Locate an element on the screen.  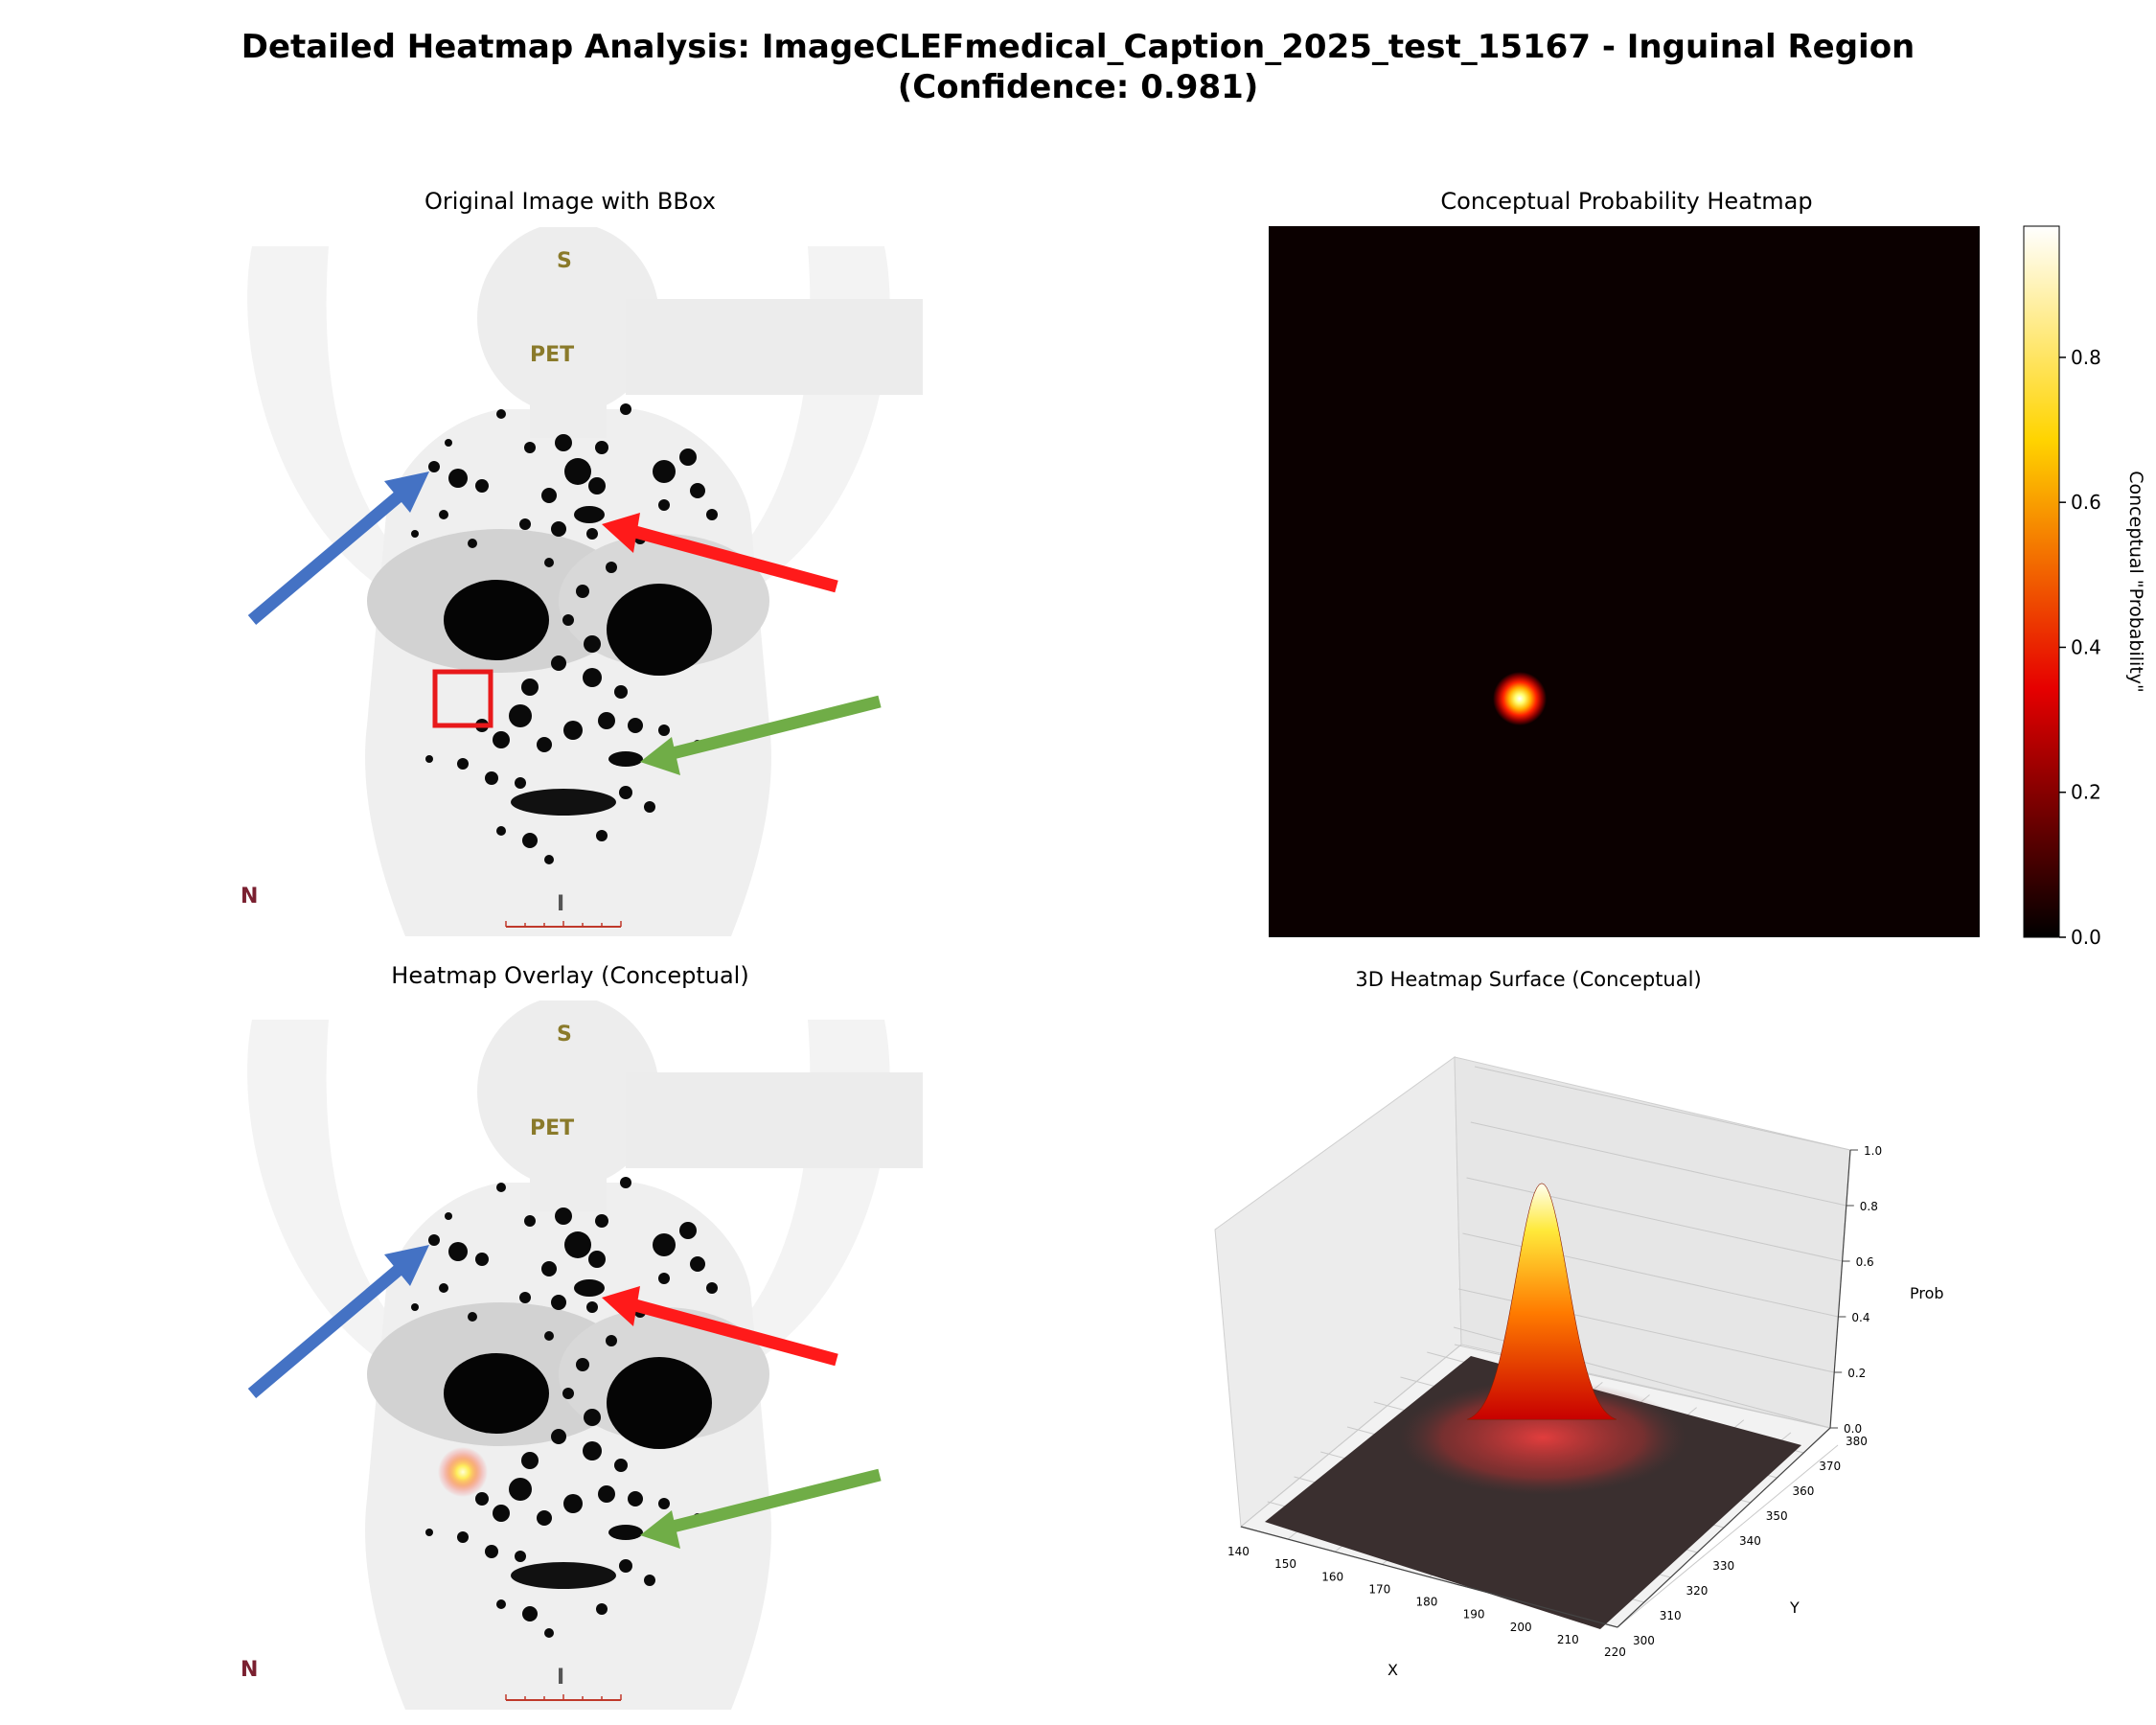
overlay-marker-top: S is located at coordinates (564, 1034).